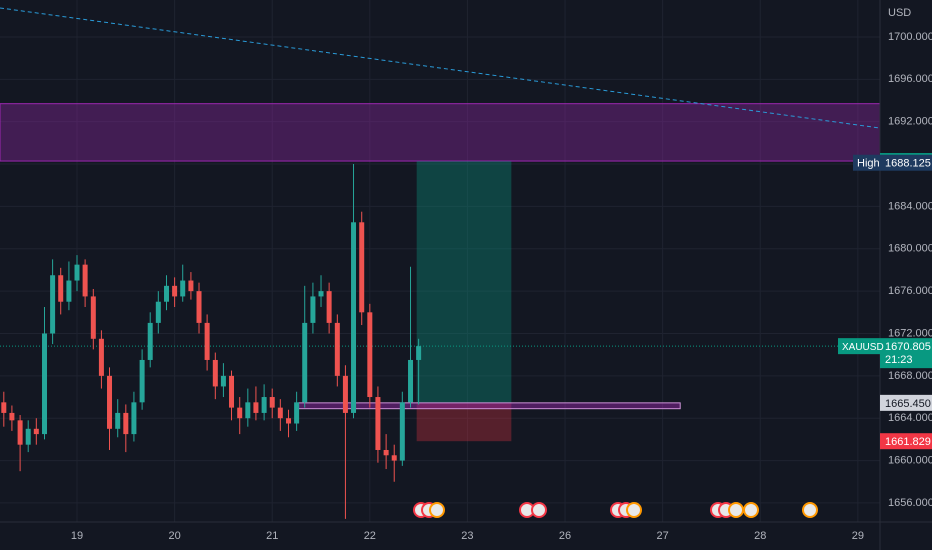 The image size is (932, 550). I want to click on x-tick-label: 22, so click(370, 536).